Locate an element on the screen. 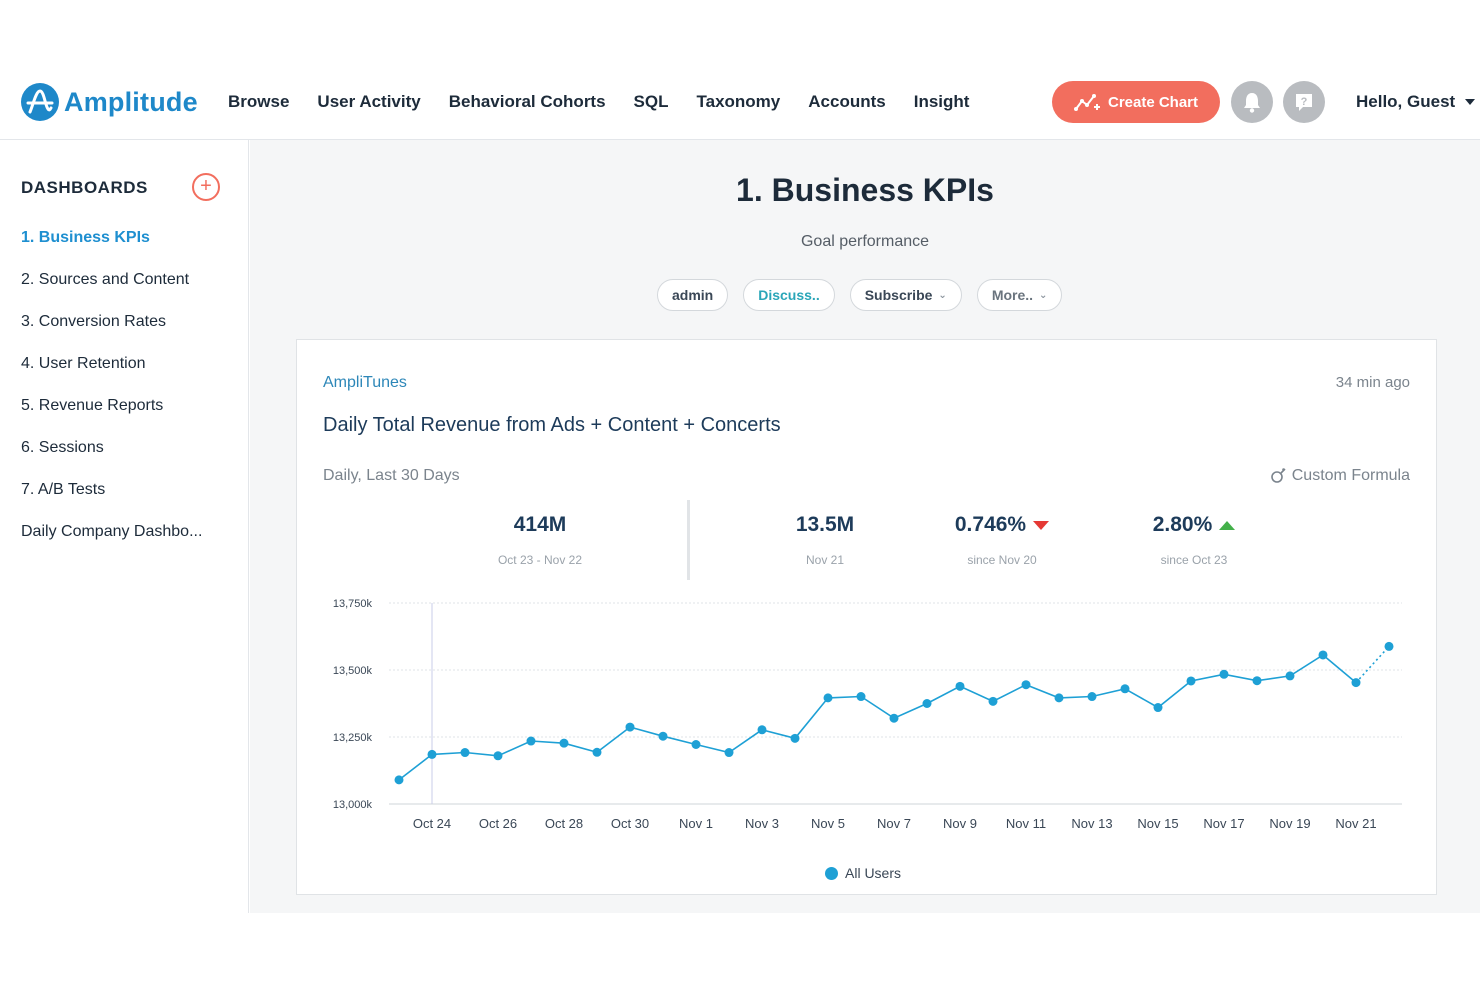 Image resolution: width=1480 pixels, height=987 pixels. page-title: 1. Business KPIs is located at coordinates (865, 190).